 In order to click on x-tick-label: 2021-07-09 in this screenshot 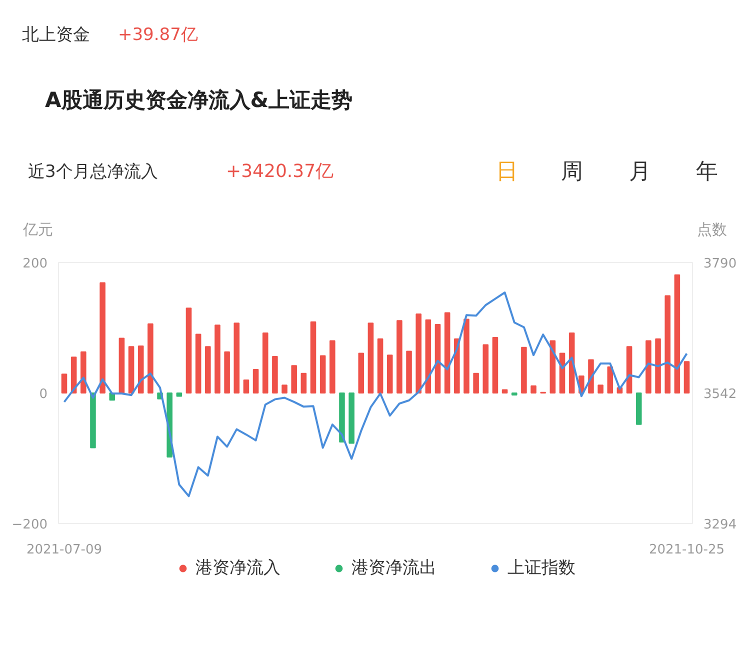, I will do `click(64, 550)`.